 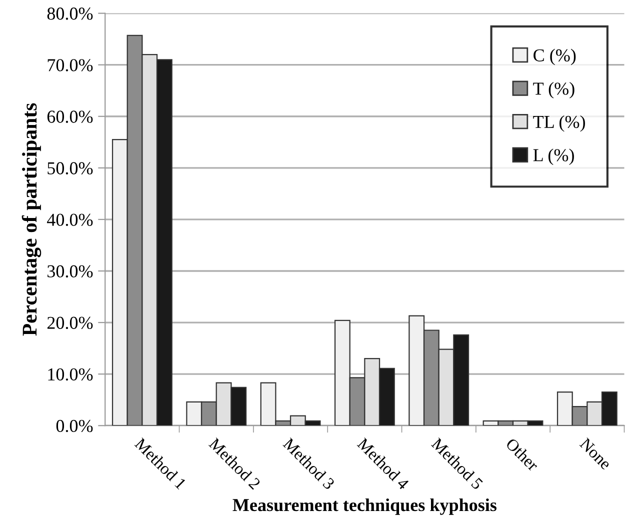 What do you see at coordinates (70, 220) in the screenshot?
I see `y-tick-label: 40.0%` at bounding box center [70, 220].